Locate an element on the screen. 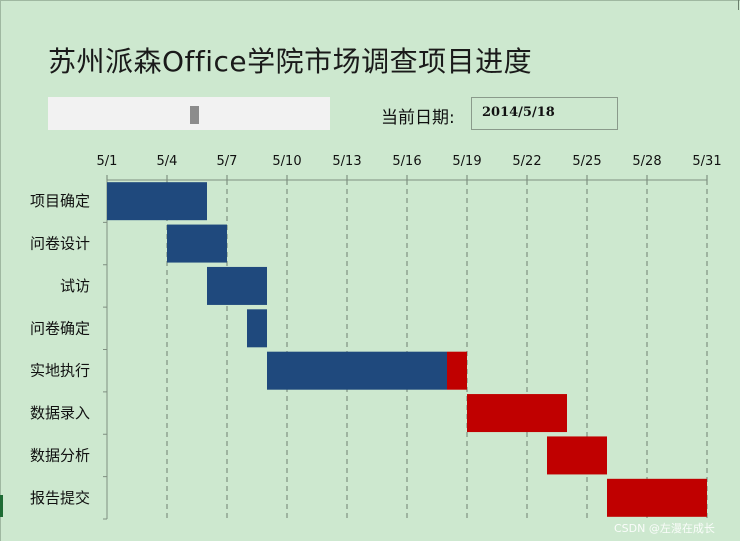  category-label: 问卷设计 is located at coordinates (60, 244).